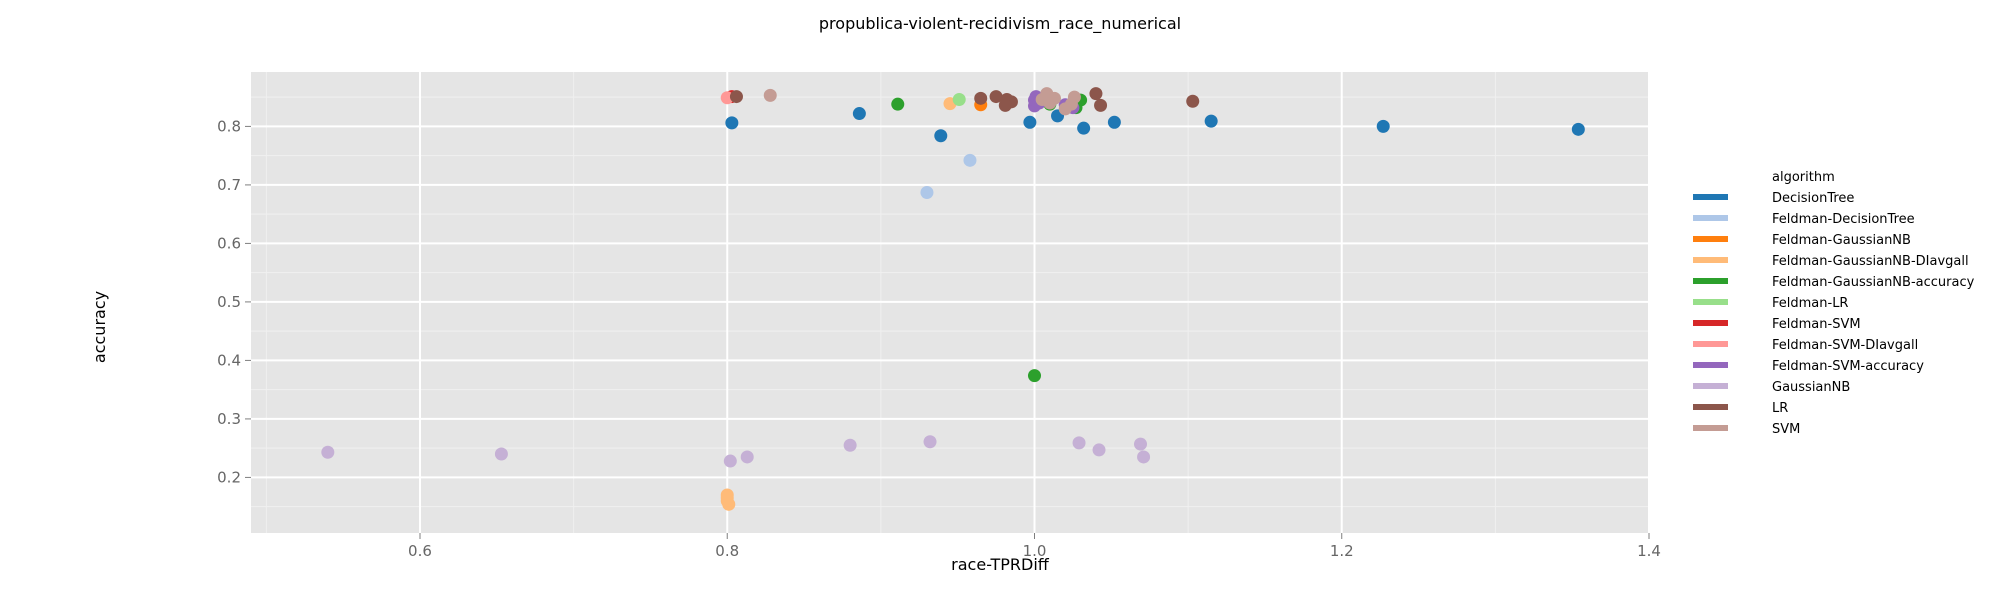 The image size is (2000, 604). Describe the element at coordinates (1816, 324) in the screenshot. I see `legend-label: Feldman-SVM` at that location.